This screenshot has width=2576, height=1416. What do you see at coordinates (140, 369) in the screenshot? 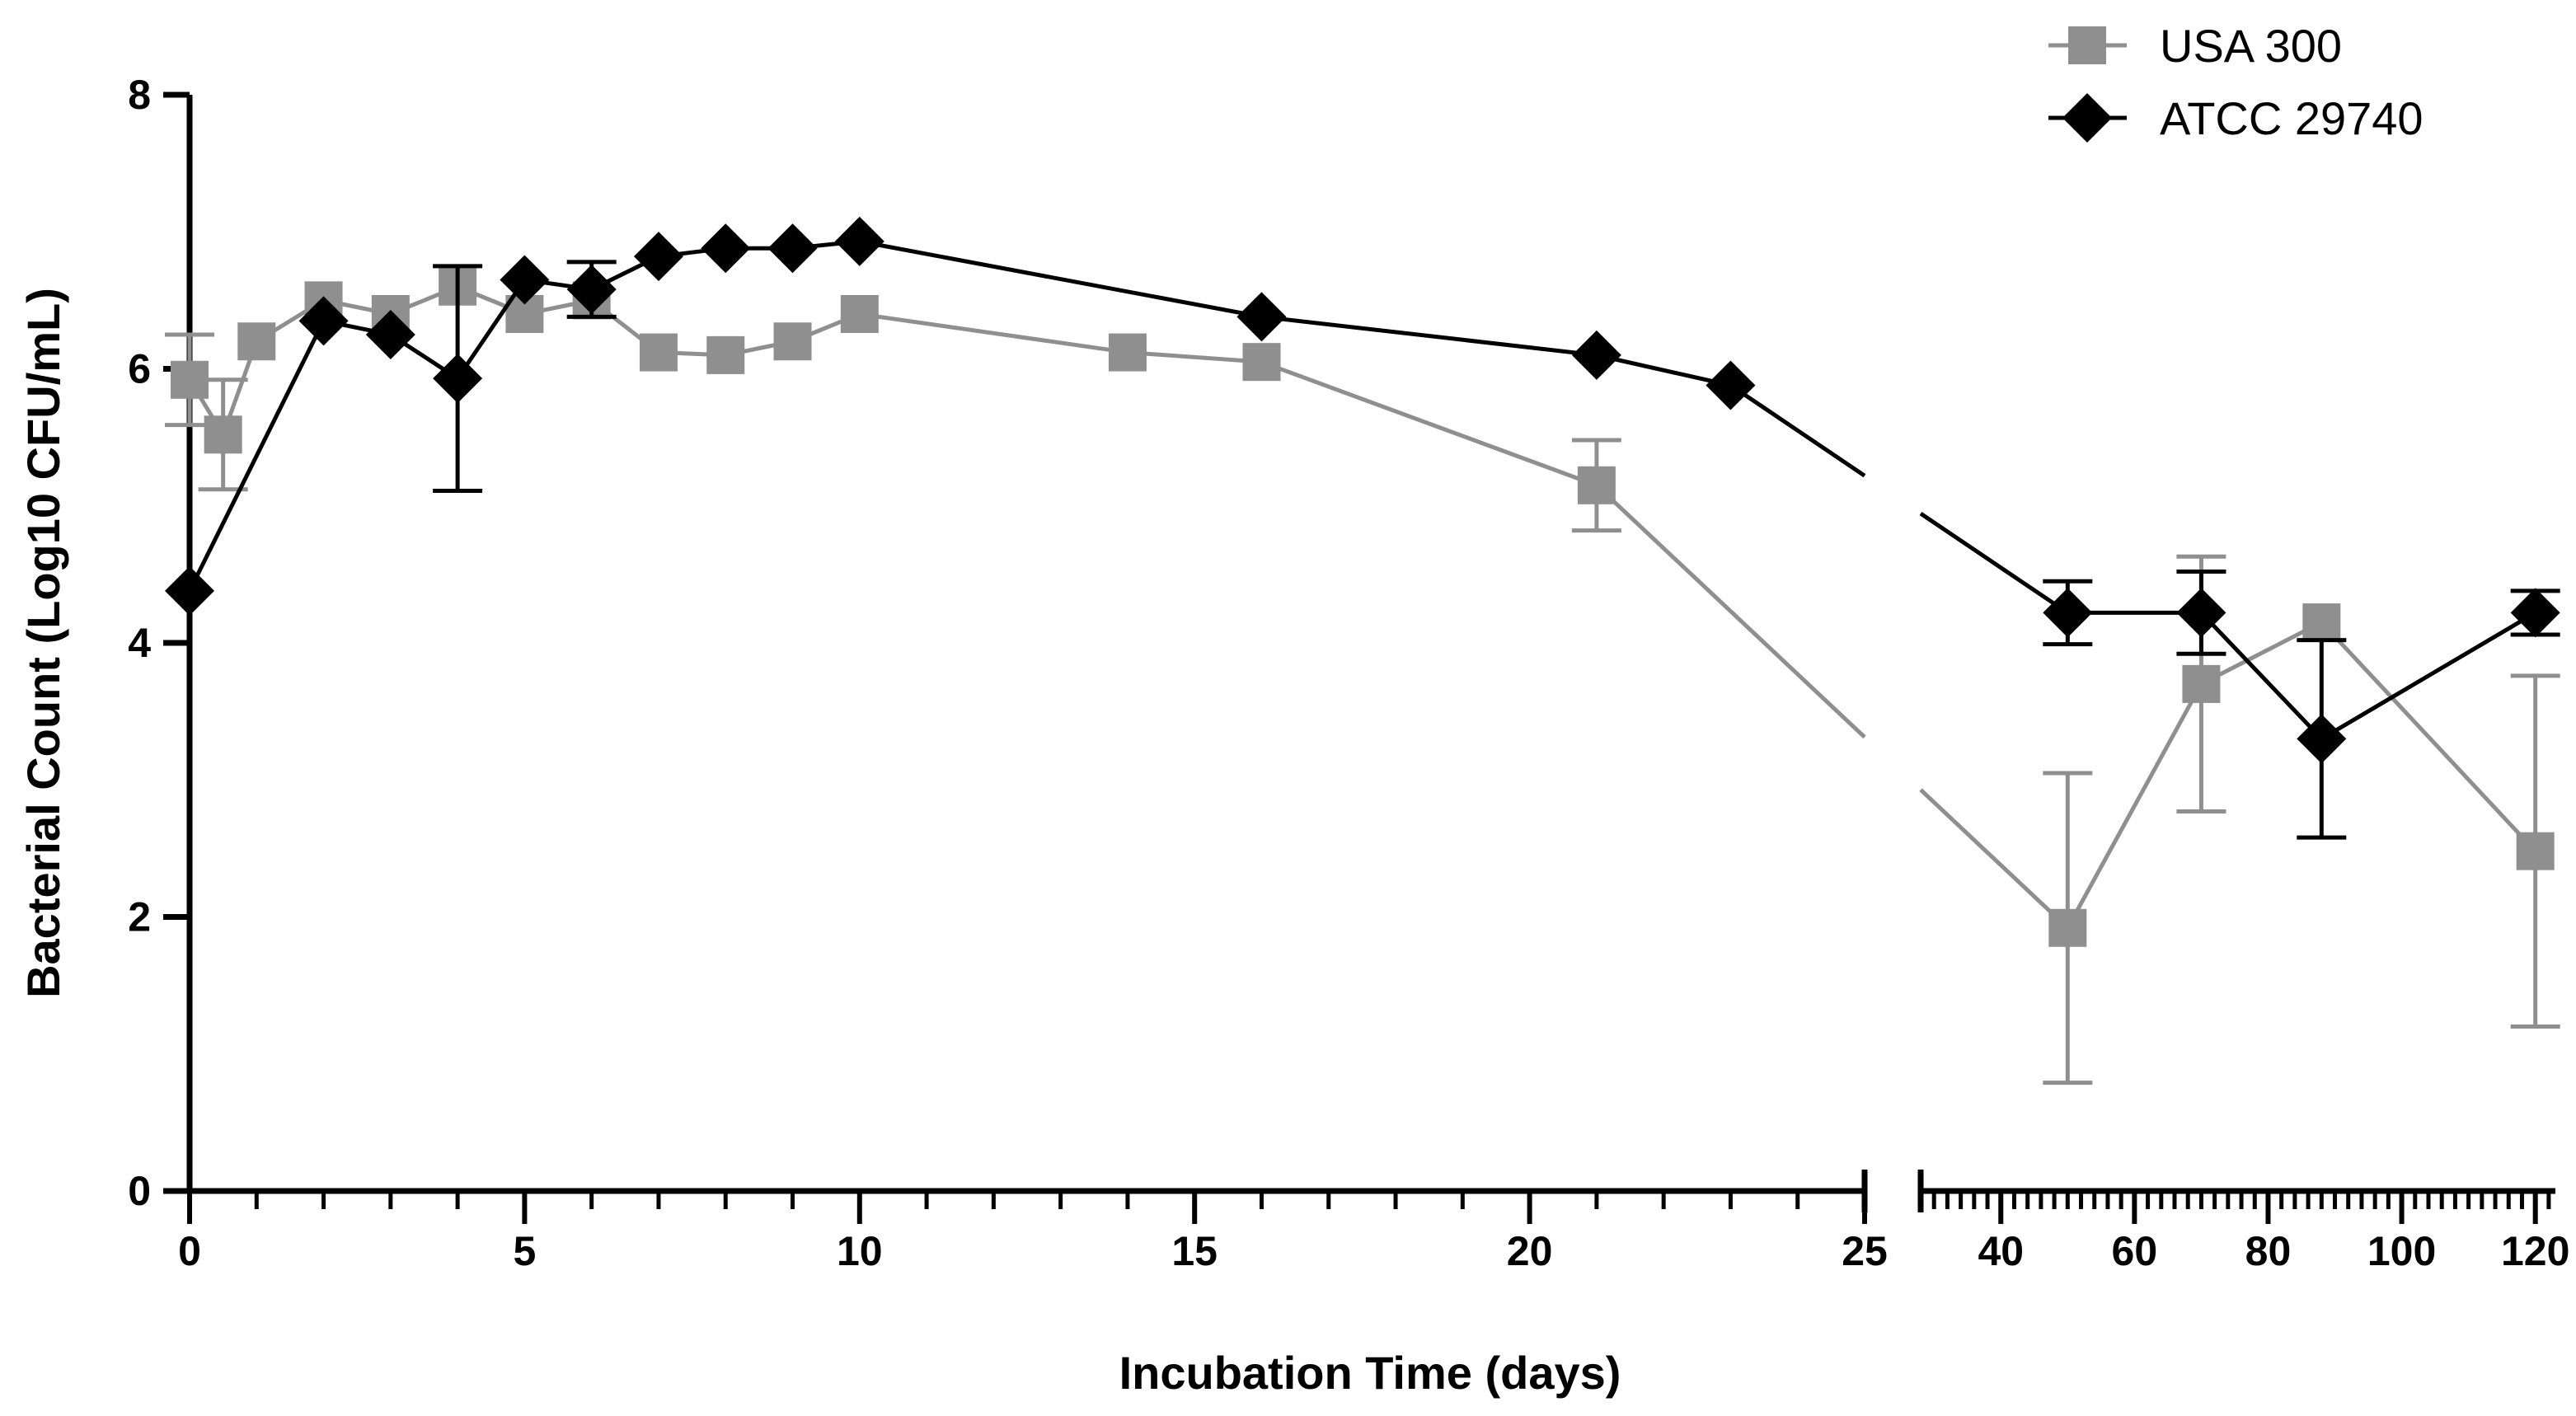
I see `y-tick-label: 6` at bounding box center [140, 369].